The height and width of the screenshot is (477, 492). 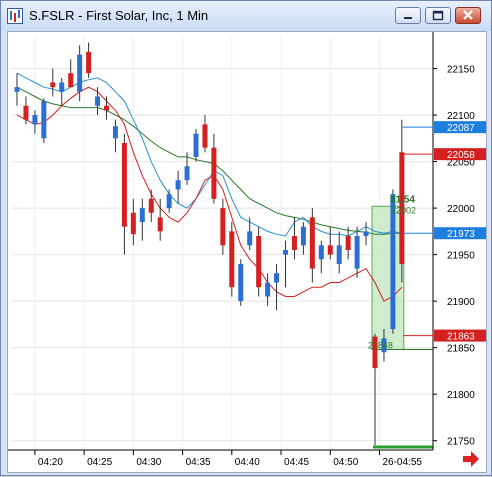 I want to click on scroll-right-control, so click(x=471, y=459).